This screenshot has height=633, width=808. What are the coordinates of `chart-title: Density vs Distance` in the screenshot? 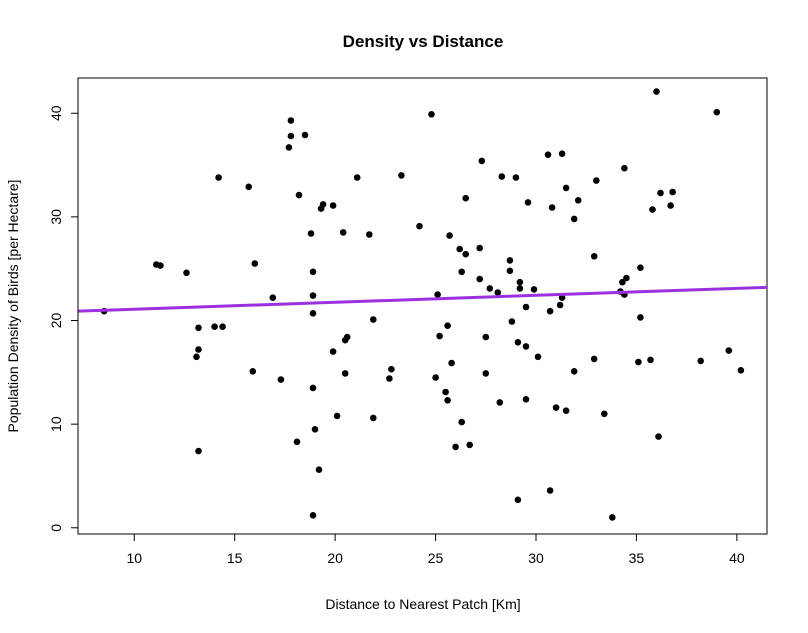 It's located at (423, 41).